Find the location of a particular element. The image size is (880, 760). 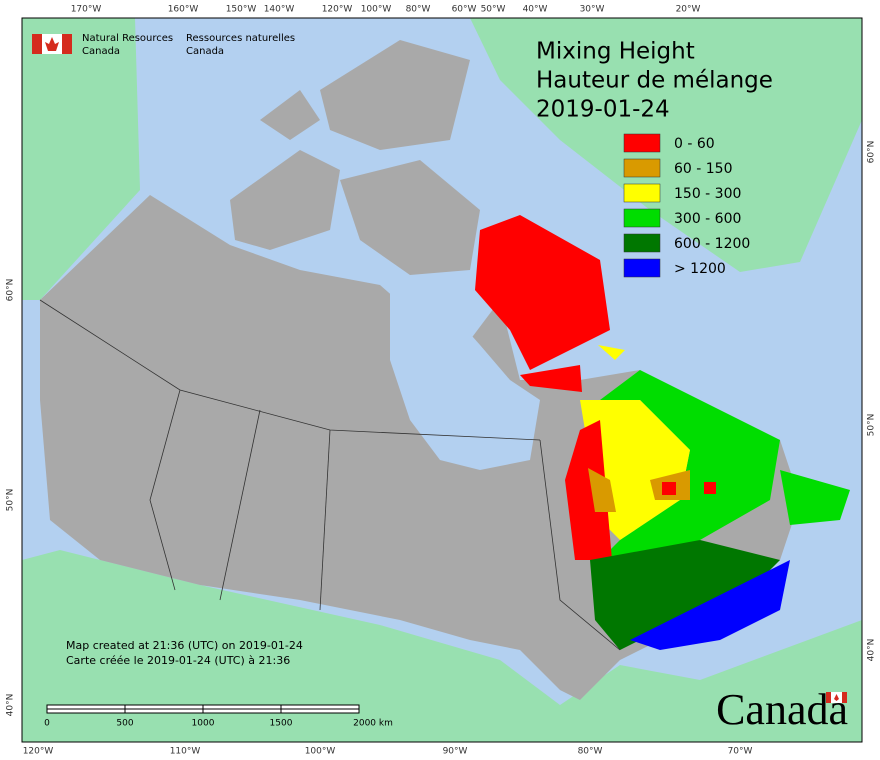

agency-en: Canada is located at coordinates (101, 51).